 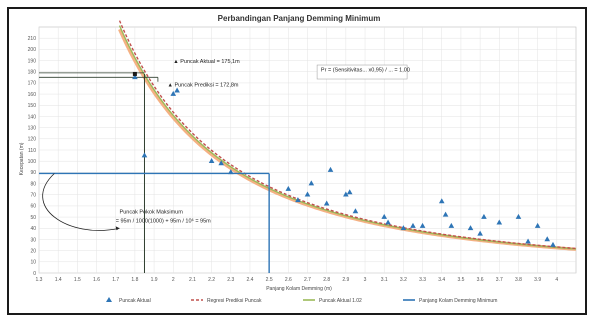 What do you see at coordinates (117, 228) in the screenshot?
I see `curly-arrowhead` at bounding box center [117, 228].